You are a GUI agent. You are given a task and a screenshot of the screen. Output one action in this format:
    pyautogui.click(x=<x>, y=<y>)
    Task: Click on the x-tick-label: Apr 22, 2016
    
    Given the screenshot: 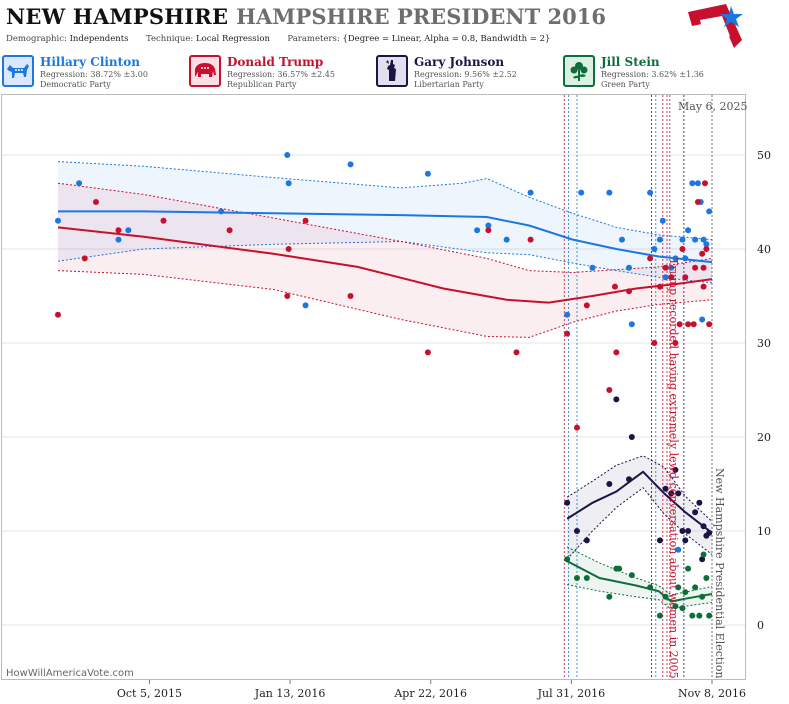 What is the action you would take?
    pyautogui.click(x=430, y=693)
    